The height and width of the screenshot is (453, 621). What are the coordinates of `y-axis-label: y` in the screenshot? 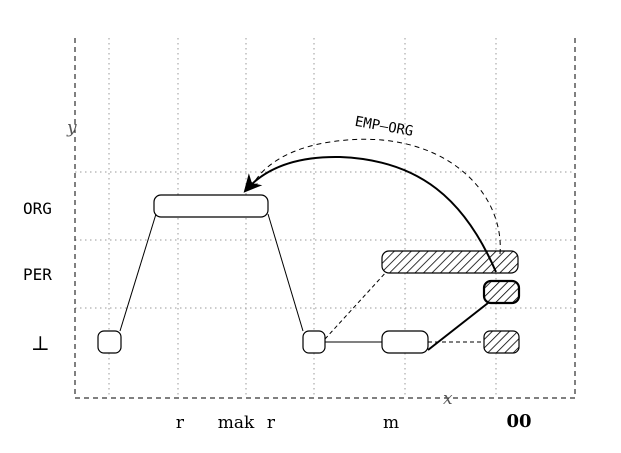 It's located at (71, 128).